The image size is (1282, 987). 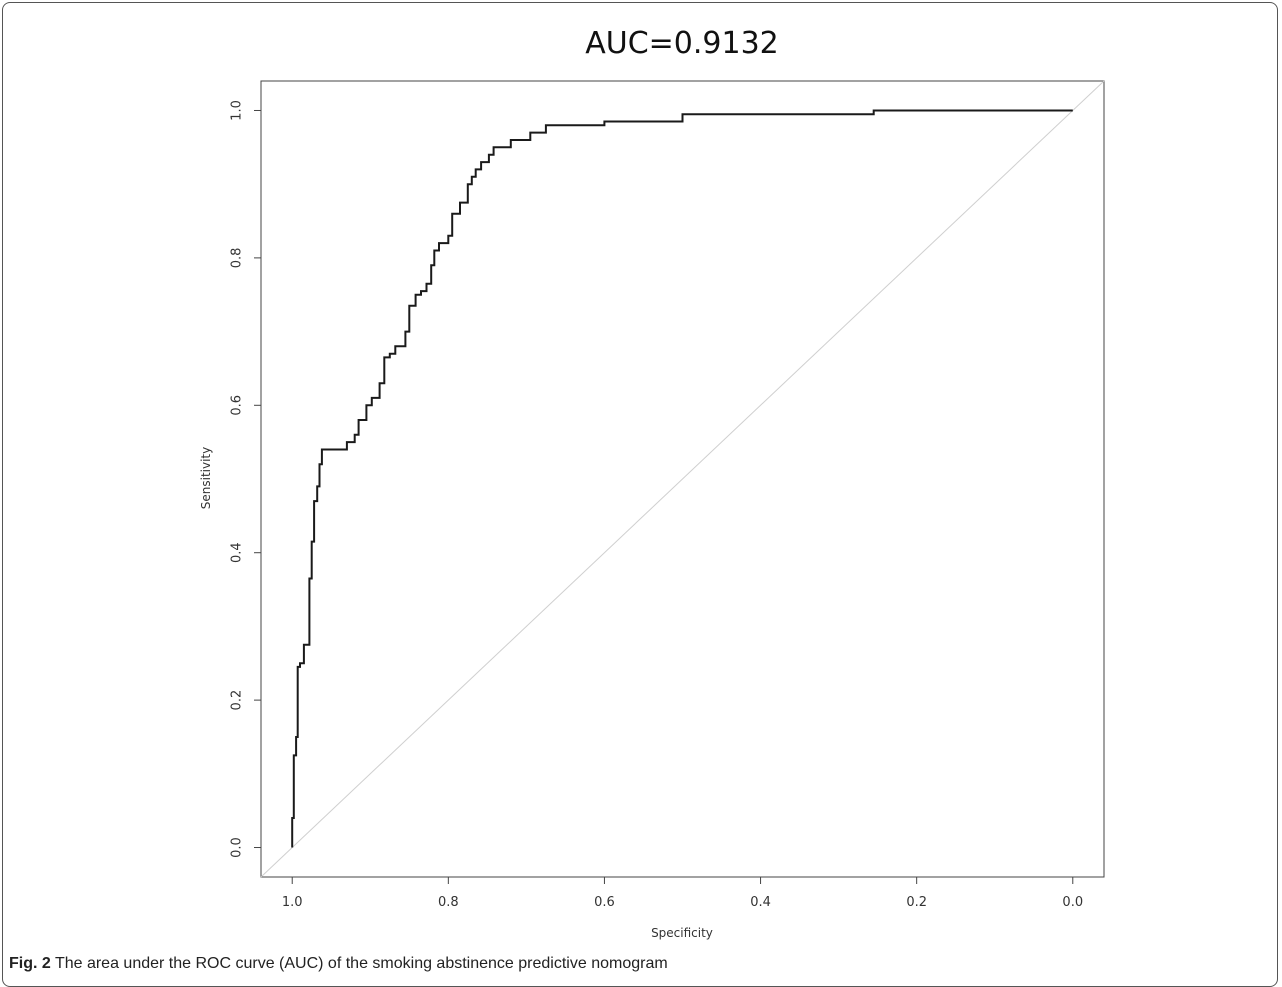 I want to click on x-tick-label: 0.8, so click(x=448, y=902).